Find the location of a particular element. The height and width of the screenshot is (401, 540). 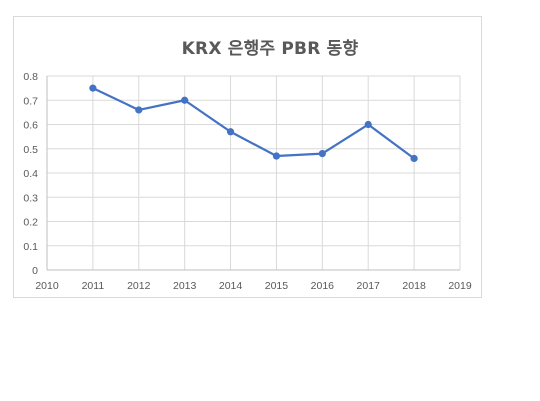

x-tick-label: 2015 is located at coordinates (277, 286).